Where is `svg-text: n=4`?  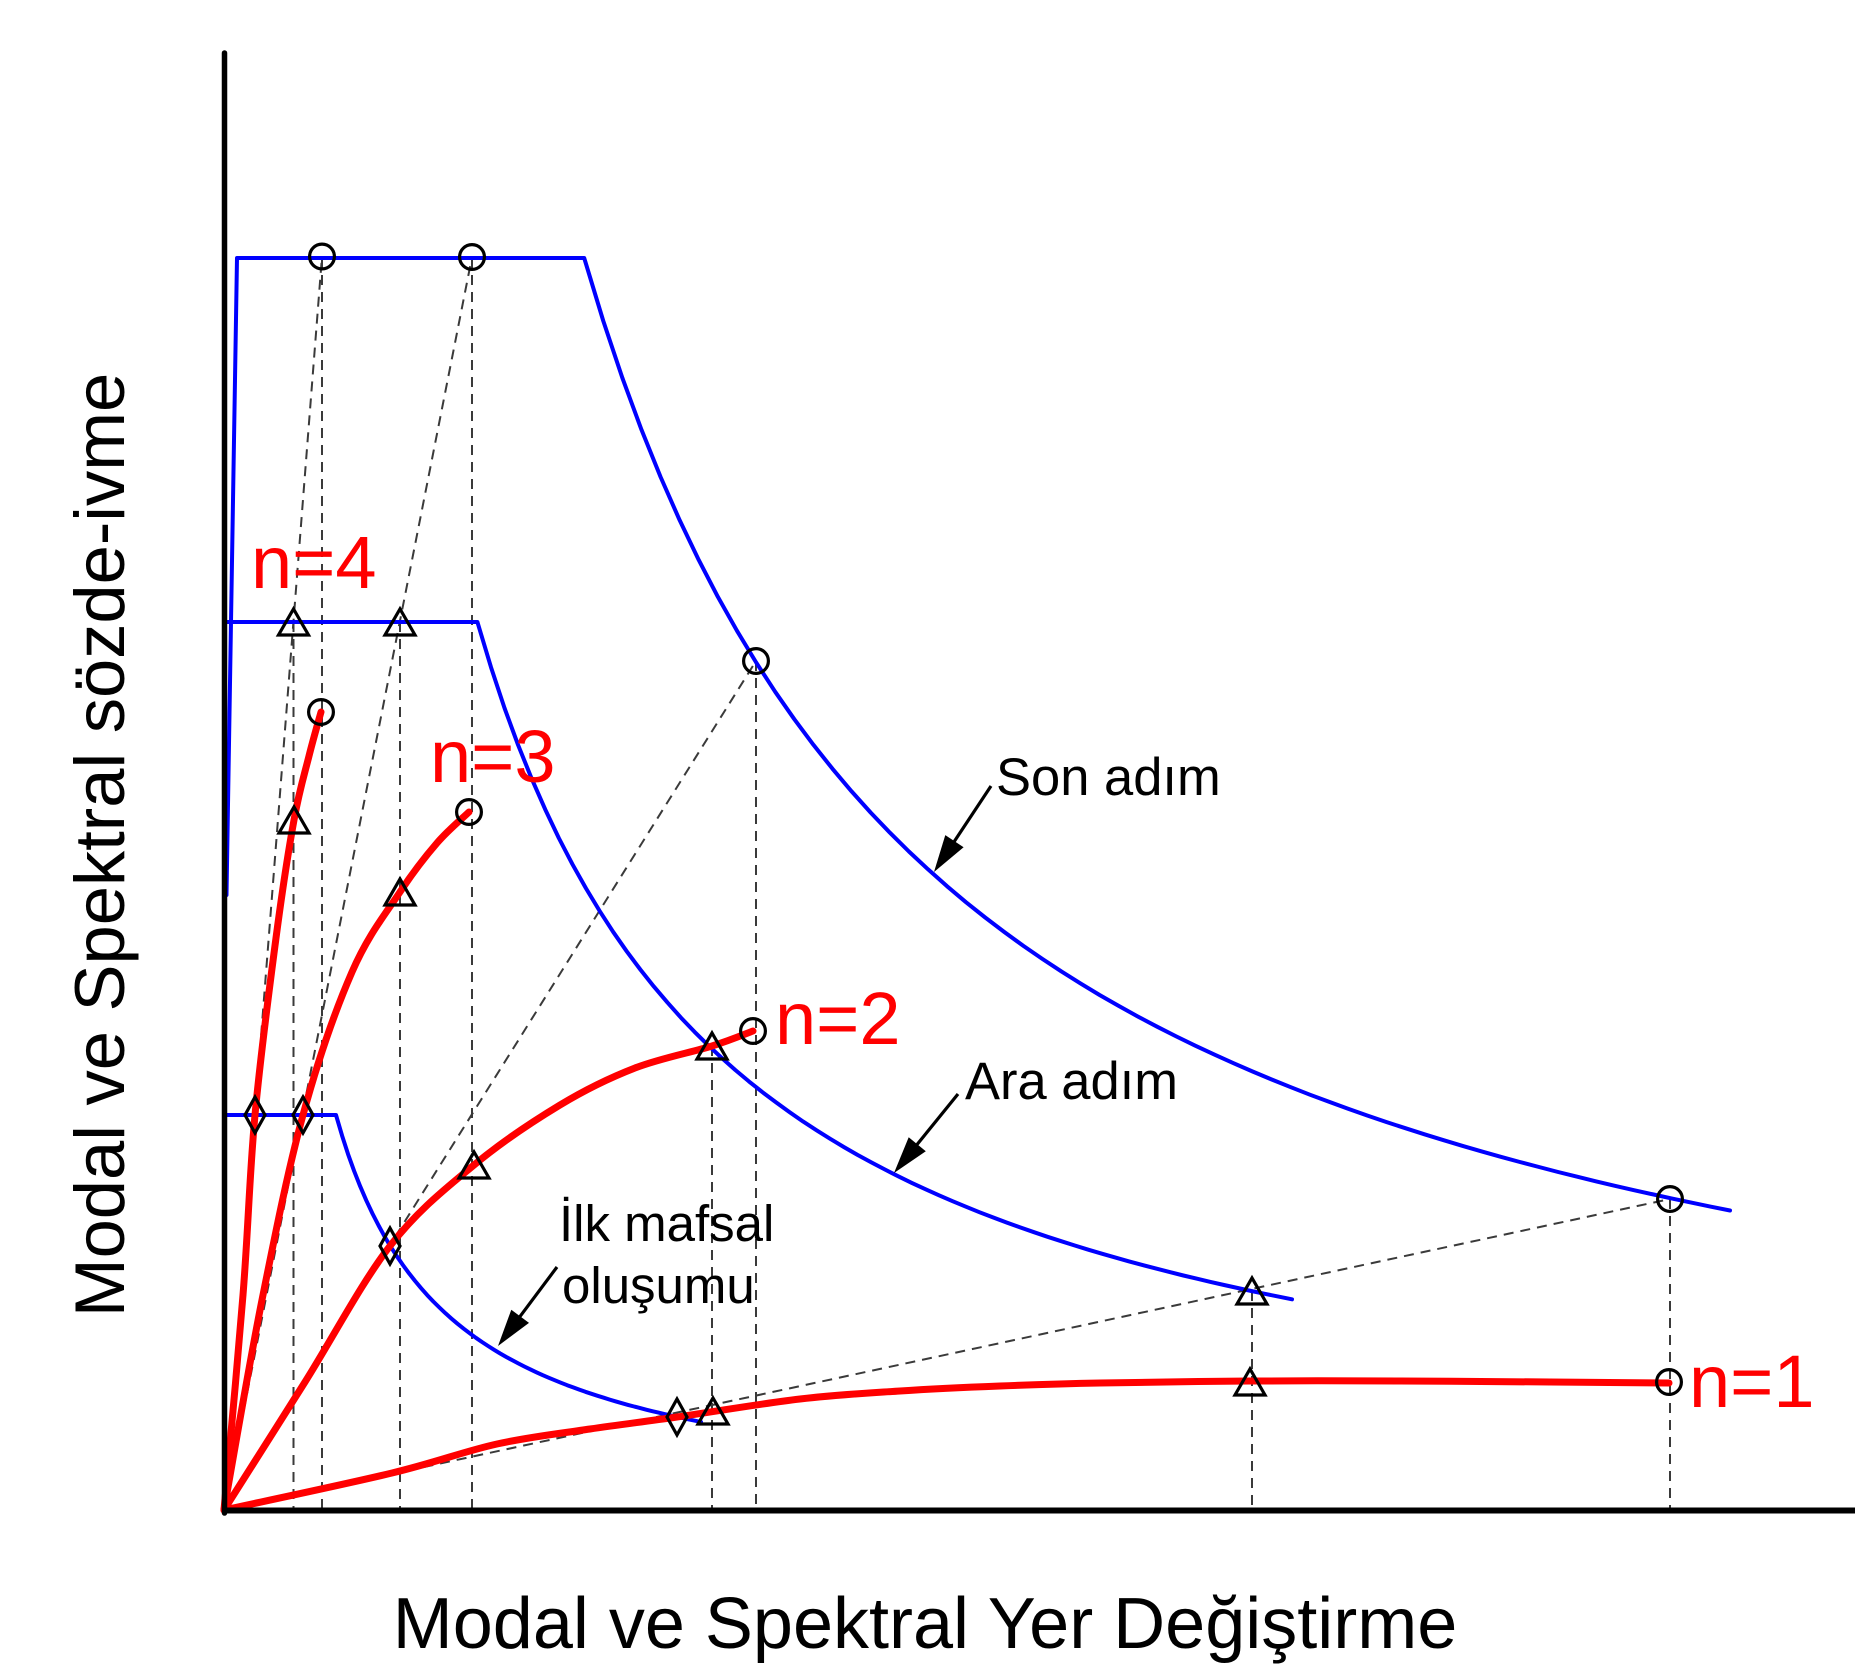 svg-text: n=4 is located at coordinates (314, 562).